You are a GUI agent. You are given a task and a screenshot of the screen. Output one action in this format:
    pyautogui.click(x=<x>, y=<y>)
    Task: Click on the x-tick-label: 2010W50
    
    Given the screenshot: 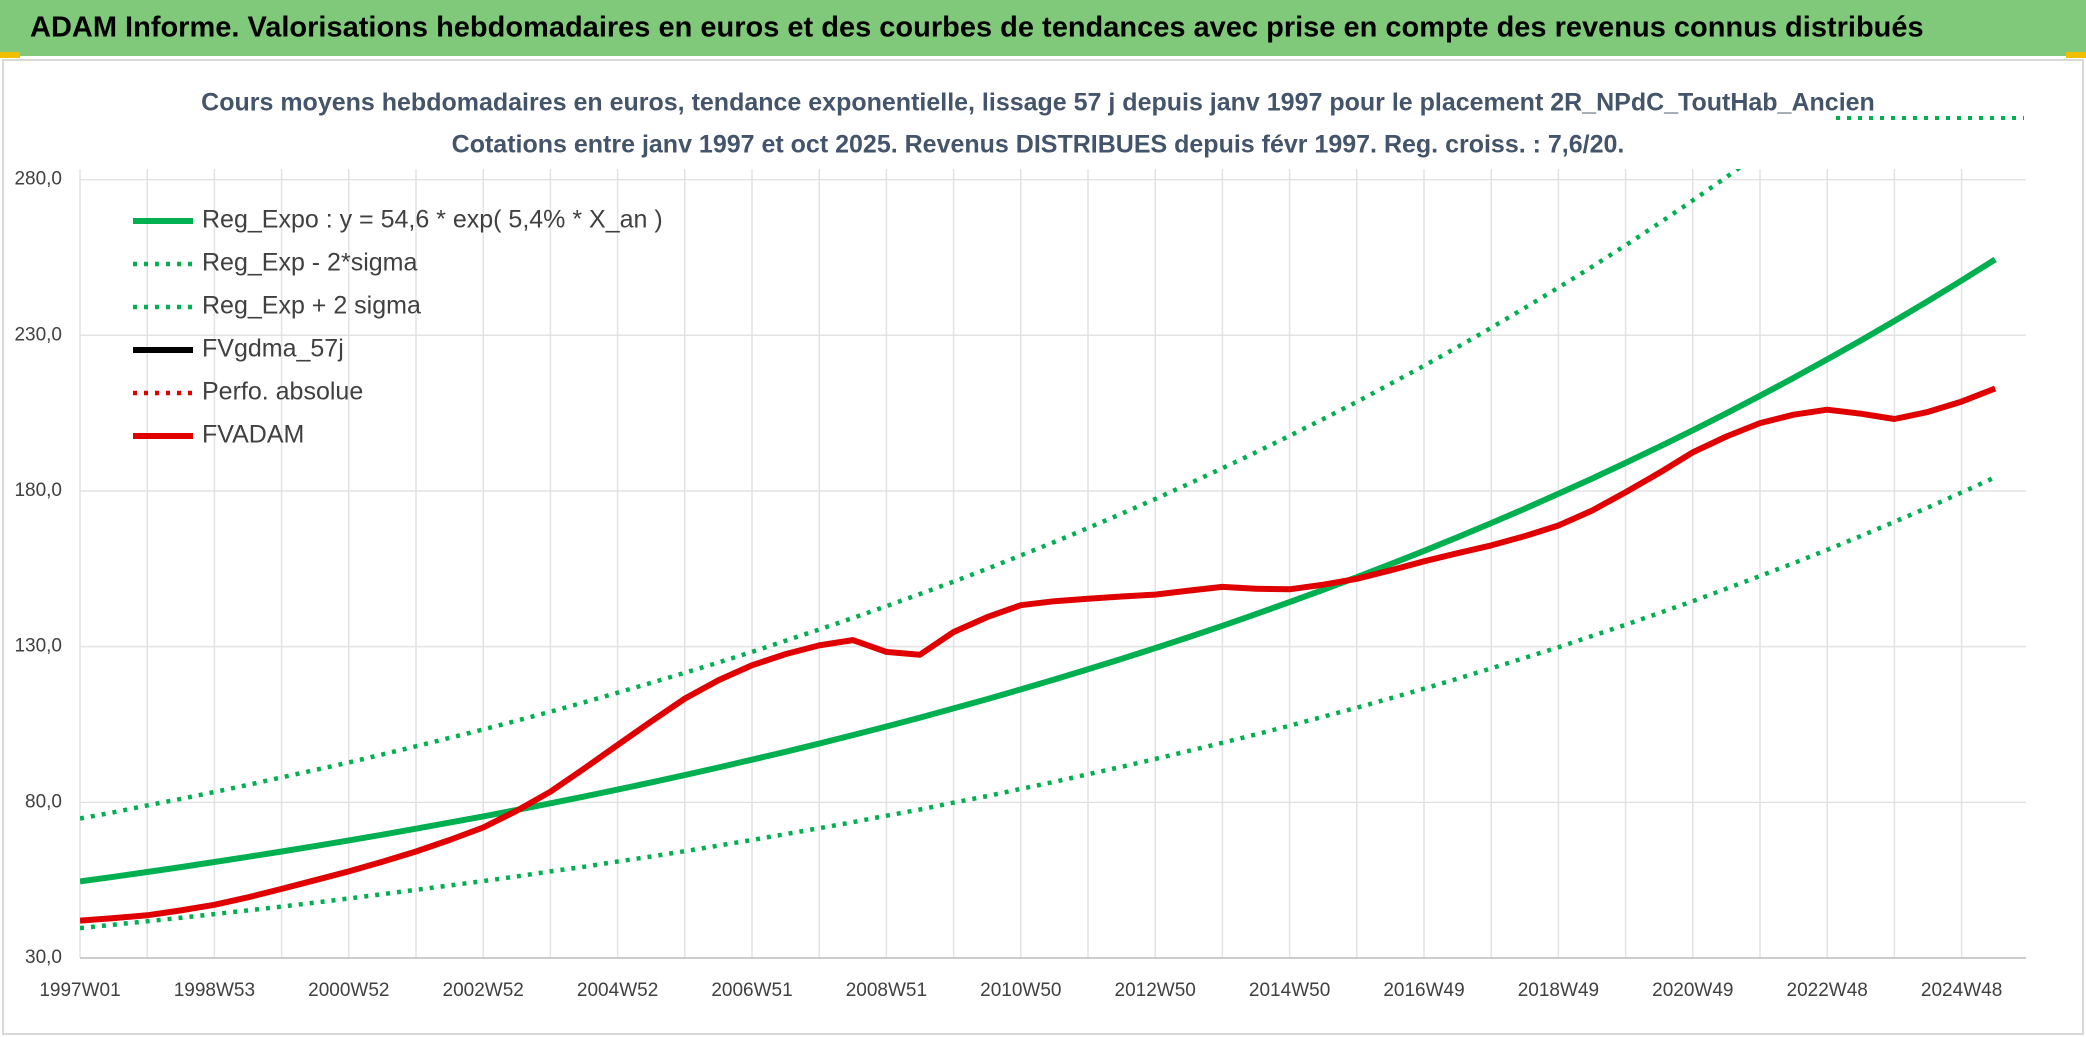 What is the action you would take?
    pyautogui.click(x=1020, y=990)
    